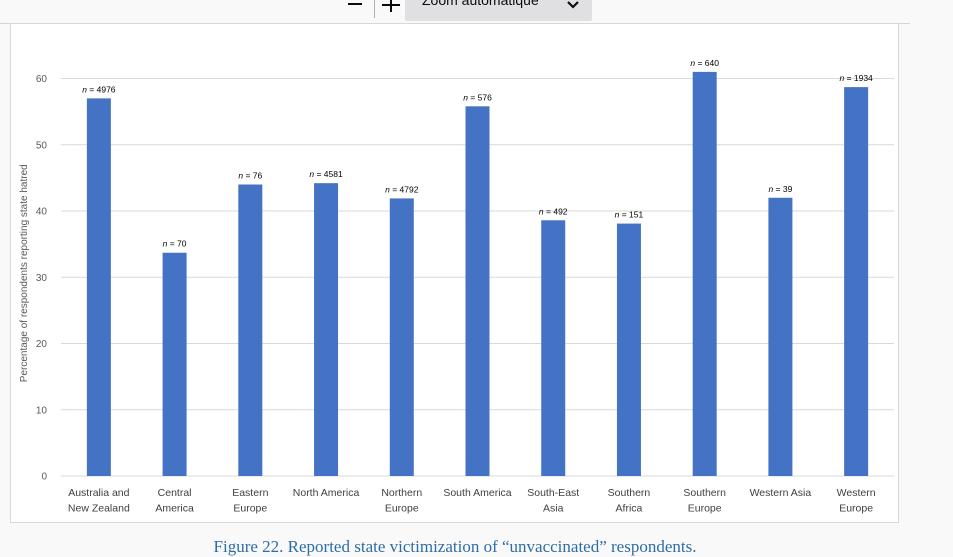  What do you see at coordinates (174, 501) in the screenshot?
I see `x-tick-label: Central America` at bounding box center [174, 501].